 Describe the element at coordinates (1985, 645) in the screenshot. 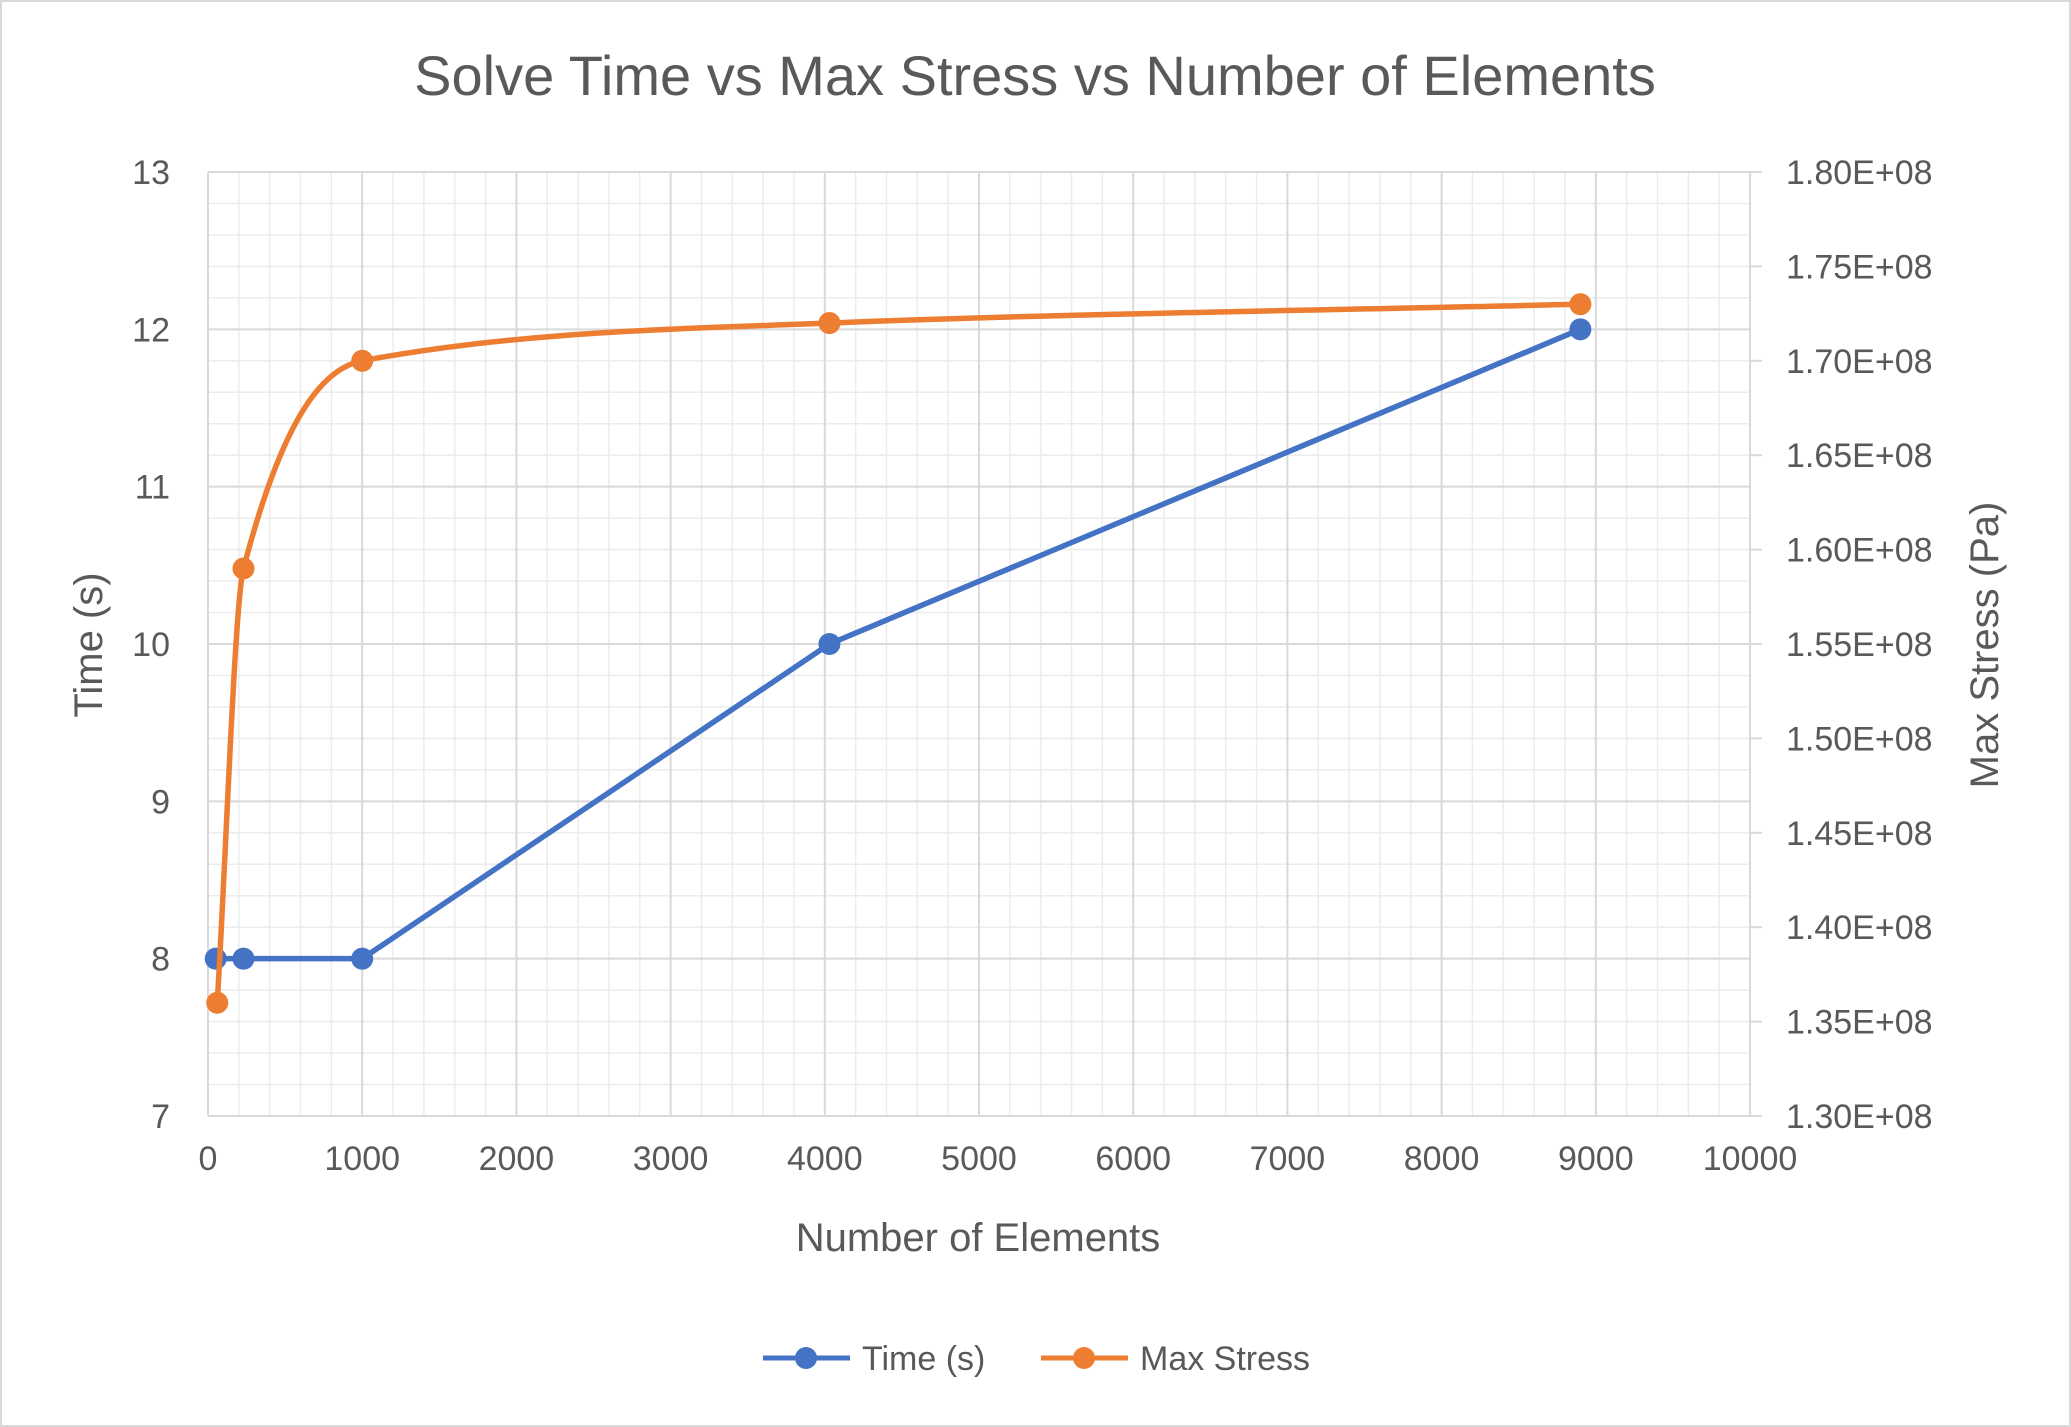

I see `y2-axis-title: Max Stress (Pa)` at that location.